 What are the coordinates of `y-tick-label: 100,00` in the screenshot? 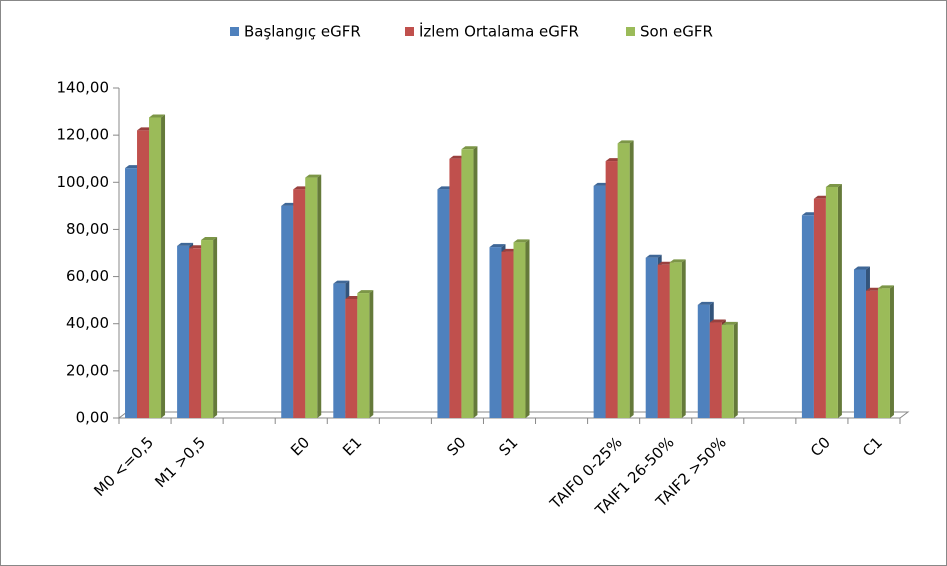 It's located at (83, 182).